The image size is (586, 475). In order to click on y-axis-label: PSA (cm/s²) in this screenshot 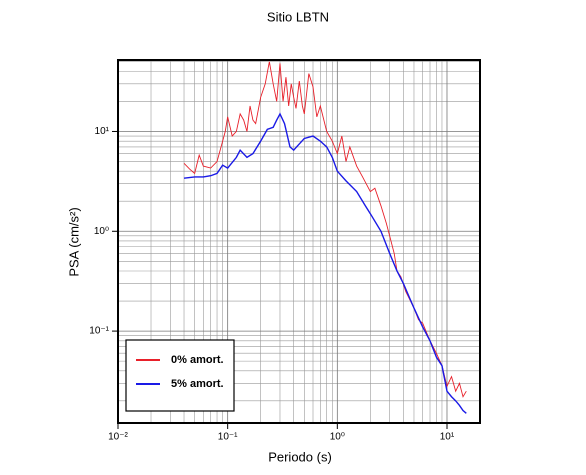, I will do `click(73, 241)`.